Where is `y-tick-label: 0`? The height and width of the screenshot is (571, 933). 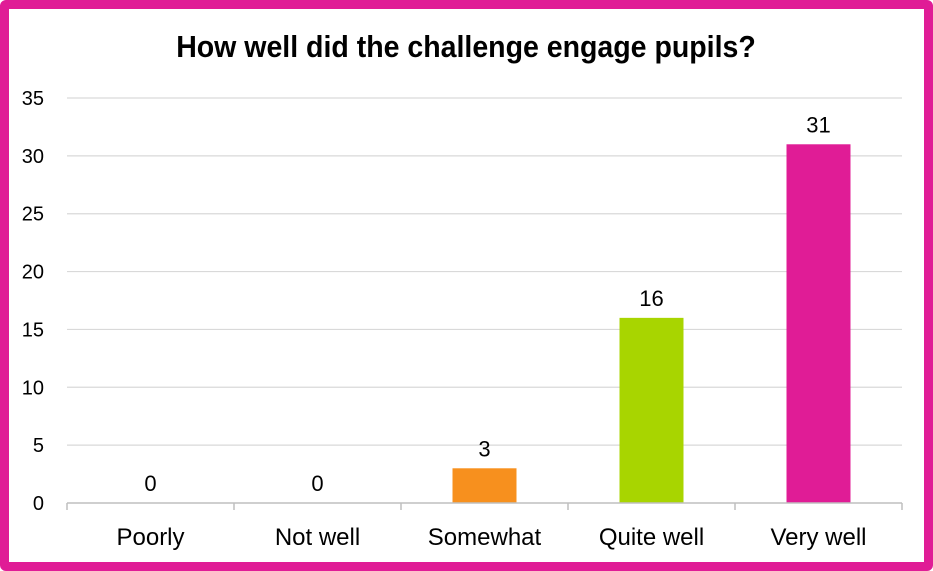
y-tick-label: 0 is located at coordinates (38, 504).